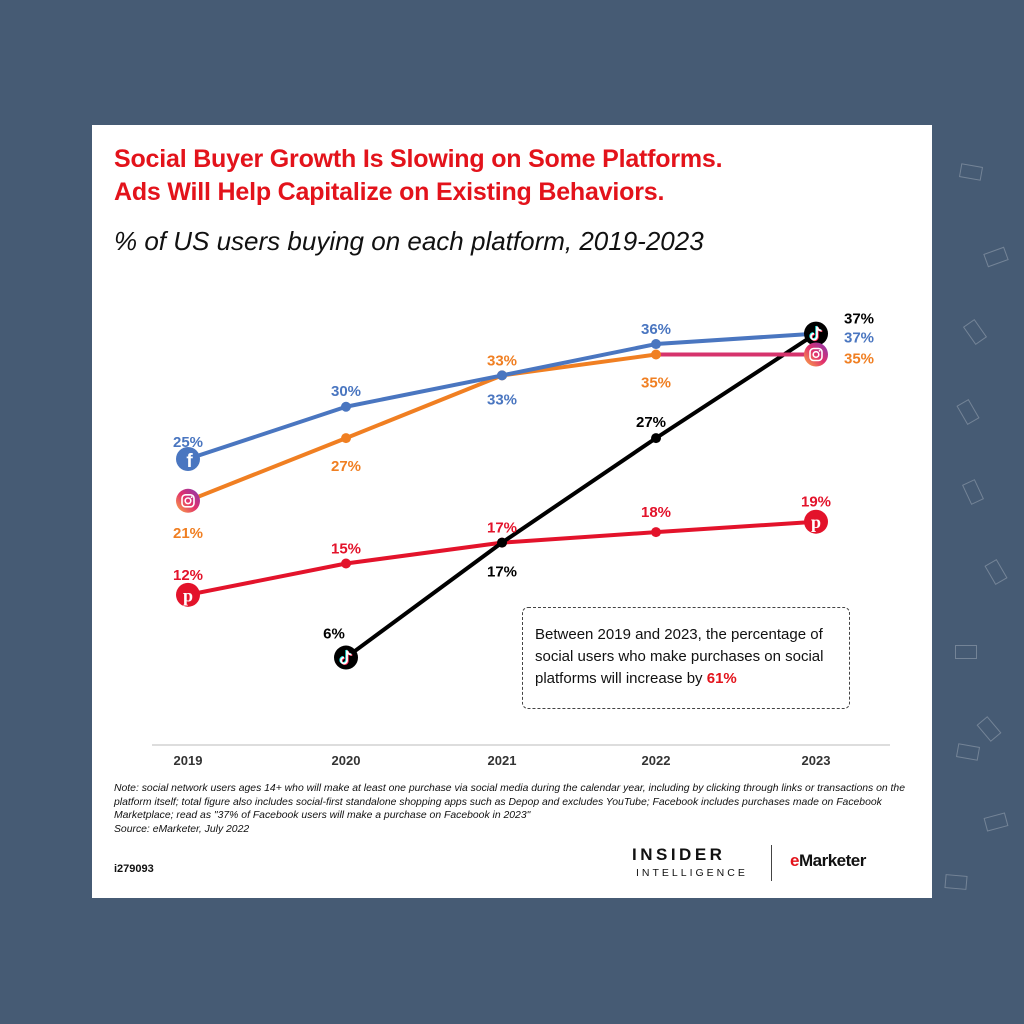 The height and width of the screenshot is (1024, 1024). I want to click on brand-insider: INSIDER, so click(679, 854).